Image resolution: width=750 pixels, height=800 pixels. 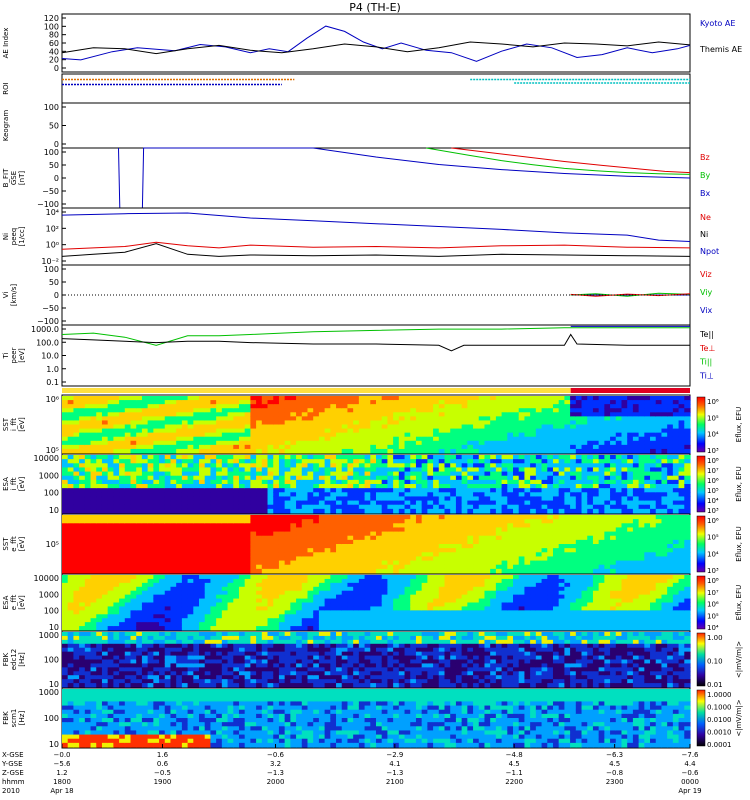 I want to click on tick-label: 50, so click(x=54, y=126).